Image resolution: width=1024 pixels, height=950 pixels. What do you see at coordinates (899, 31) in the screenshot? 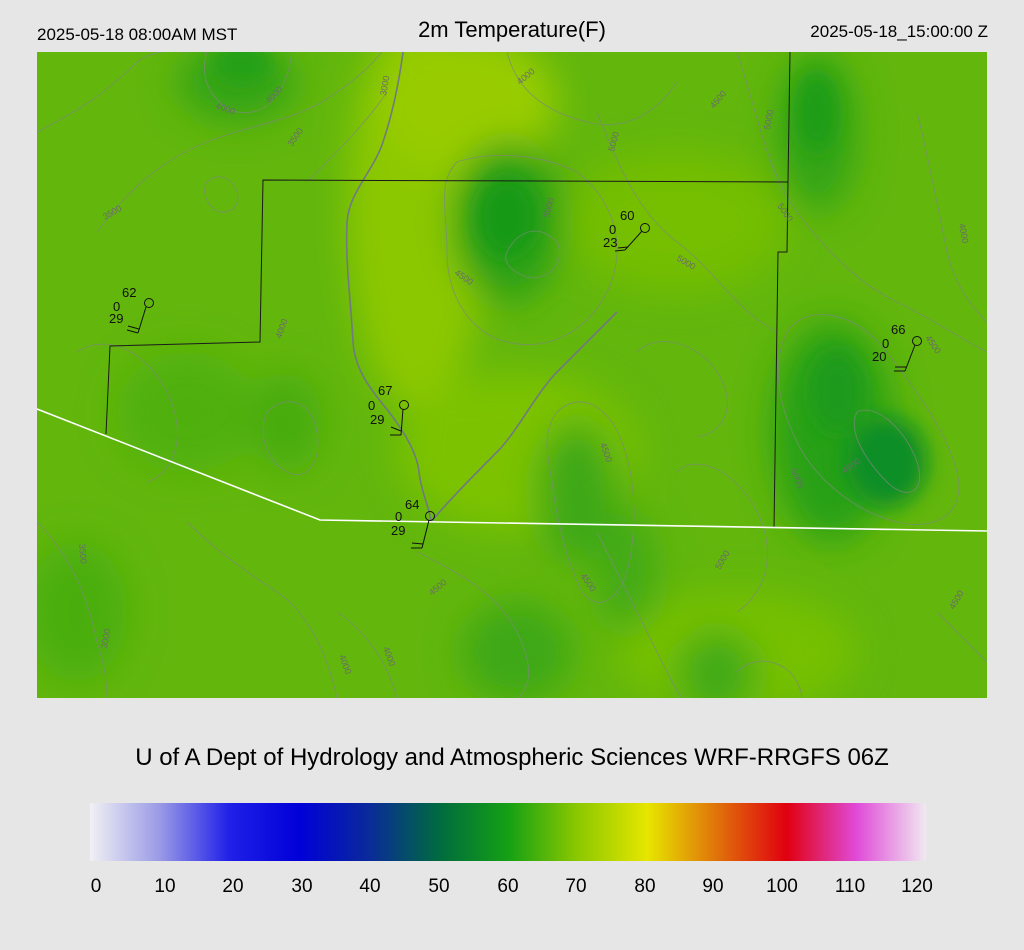
I see `utc-time-label: 2025-05-18_15:00:00 Z` at bounding box center [899, 31].